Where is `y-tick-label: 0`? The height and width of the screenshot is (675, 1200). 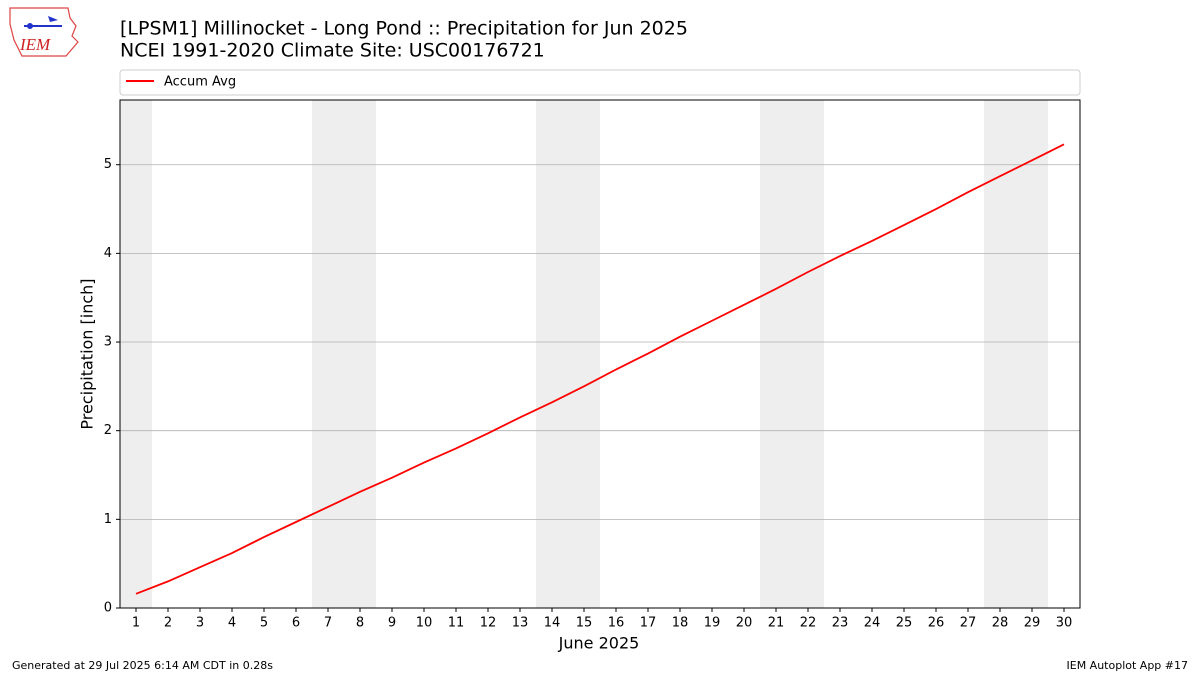
y-tick-label: 0 is located at coordinates (108, 608).